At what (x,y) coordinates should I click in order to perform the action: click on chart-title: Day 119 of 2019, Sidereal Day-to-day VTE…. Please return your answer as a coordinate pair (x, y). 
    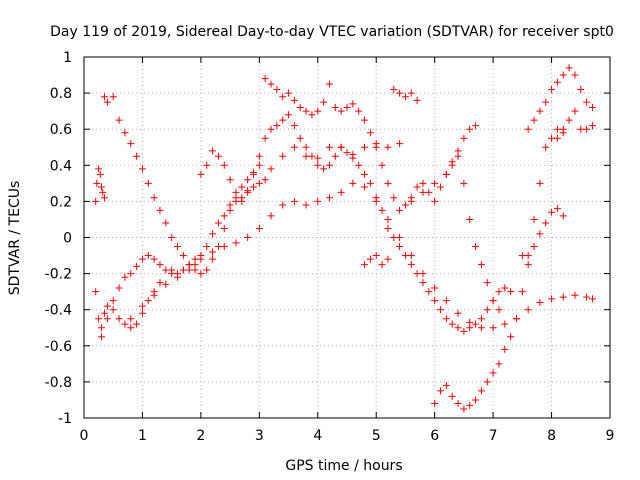
    Looking at the image, I should click on (332, 32).